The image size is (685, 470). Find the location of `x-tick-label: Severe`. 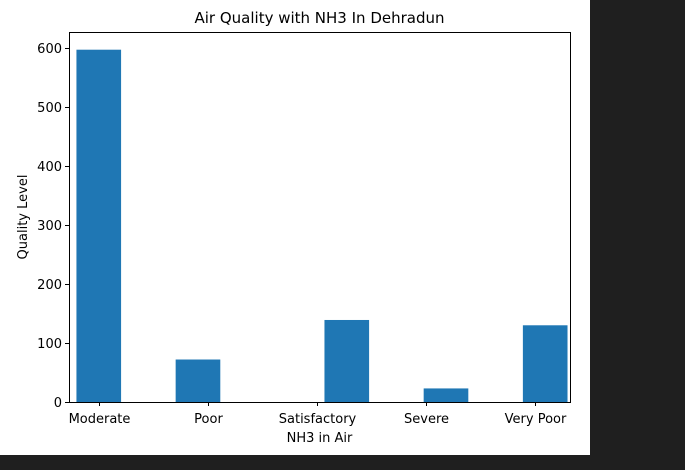

x-tick-label: Severe is located at coordinates (426, 419).